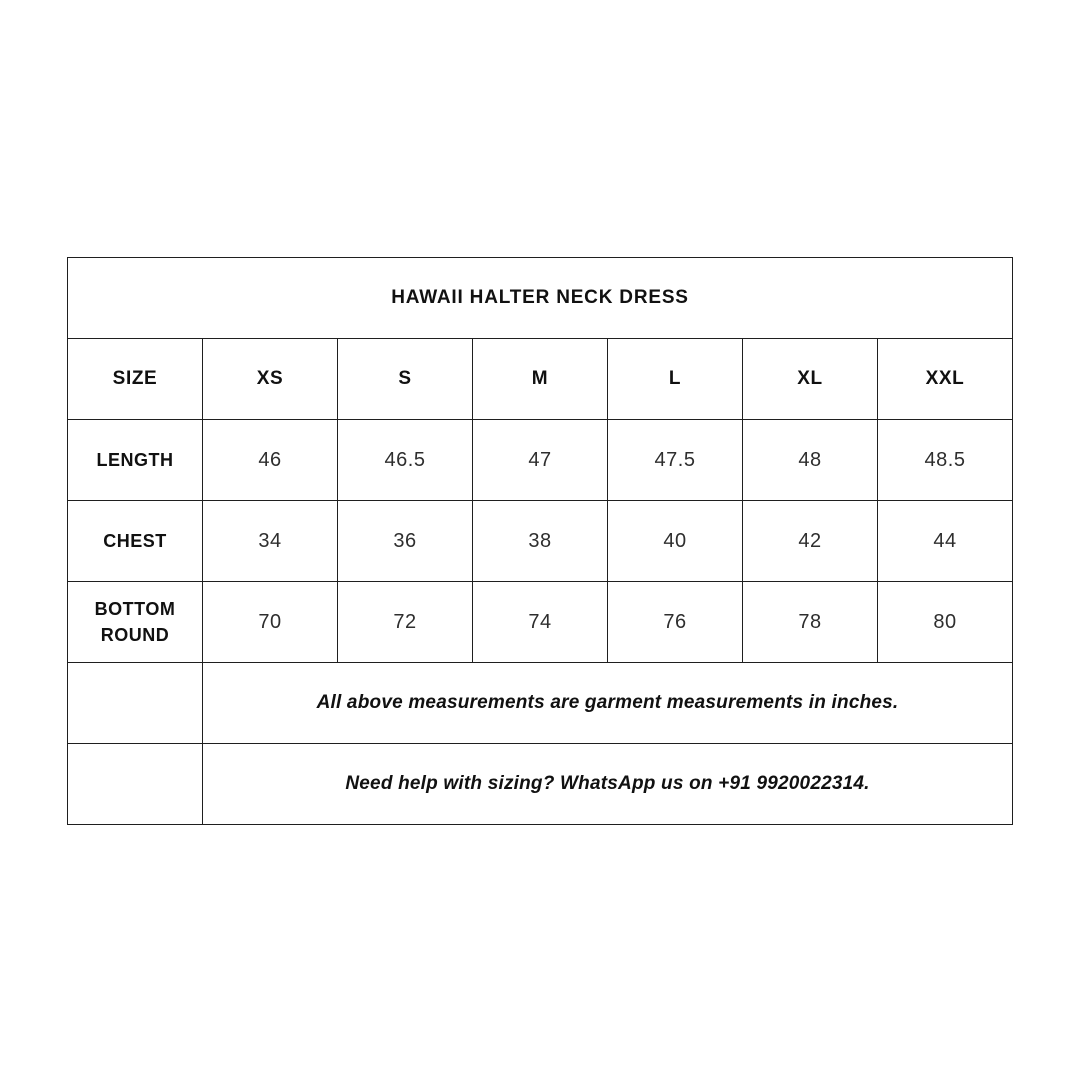 Image resolution: width=1080 pixels, height=1080 pixels. What do you see at coordinates (135, 622) in the screenshot?
I see `measurement-label-bottom-round: BOTTOM ROUND` at bounding box center [135, 622].